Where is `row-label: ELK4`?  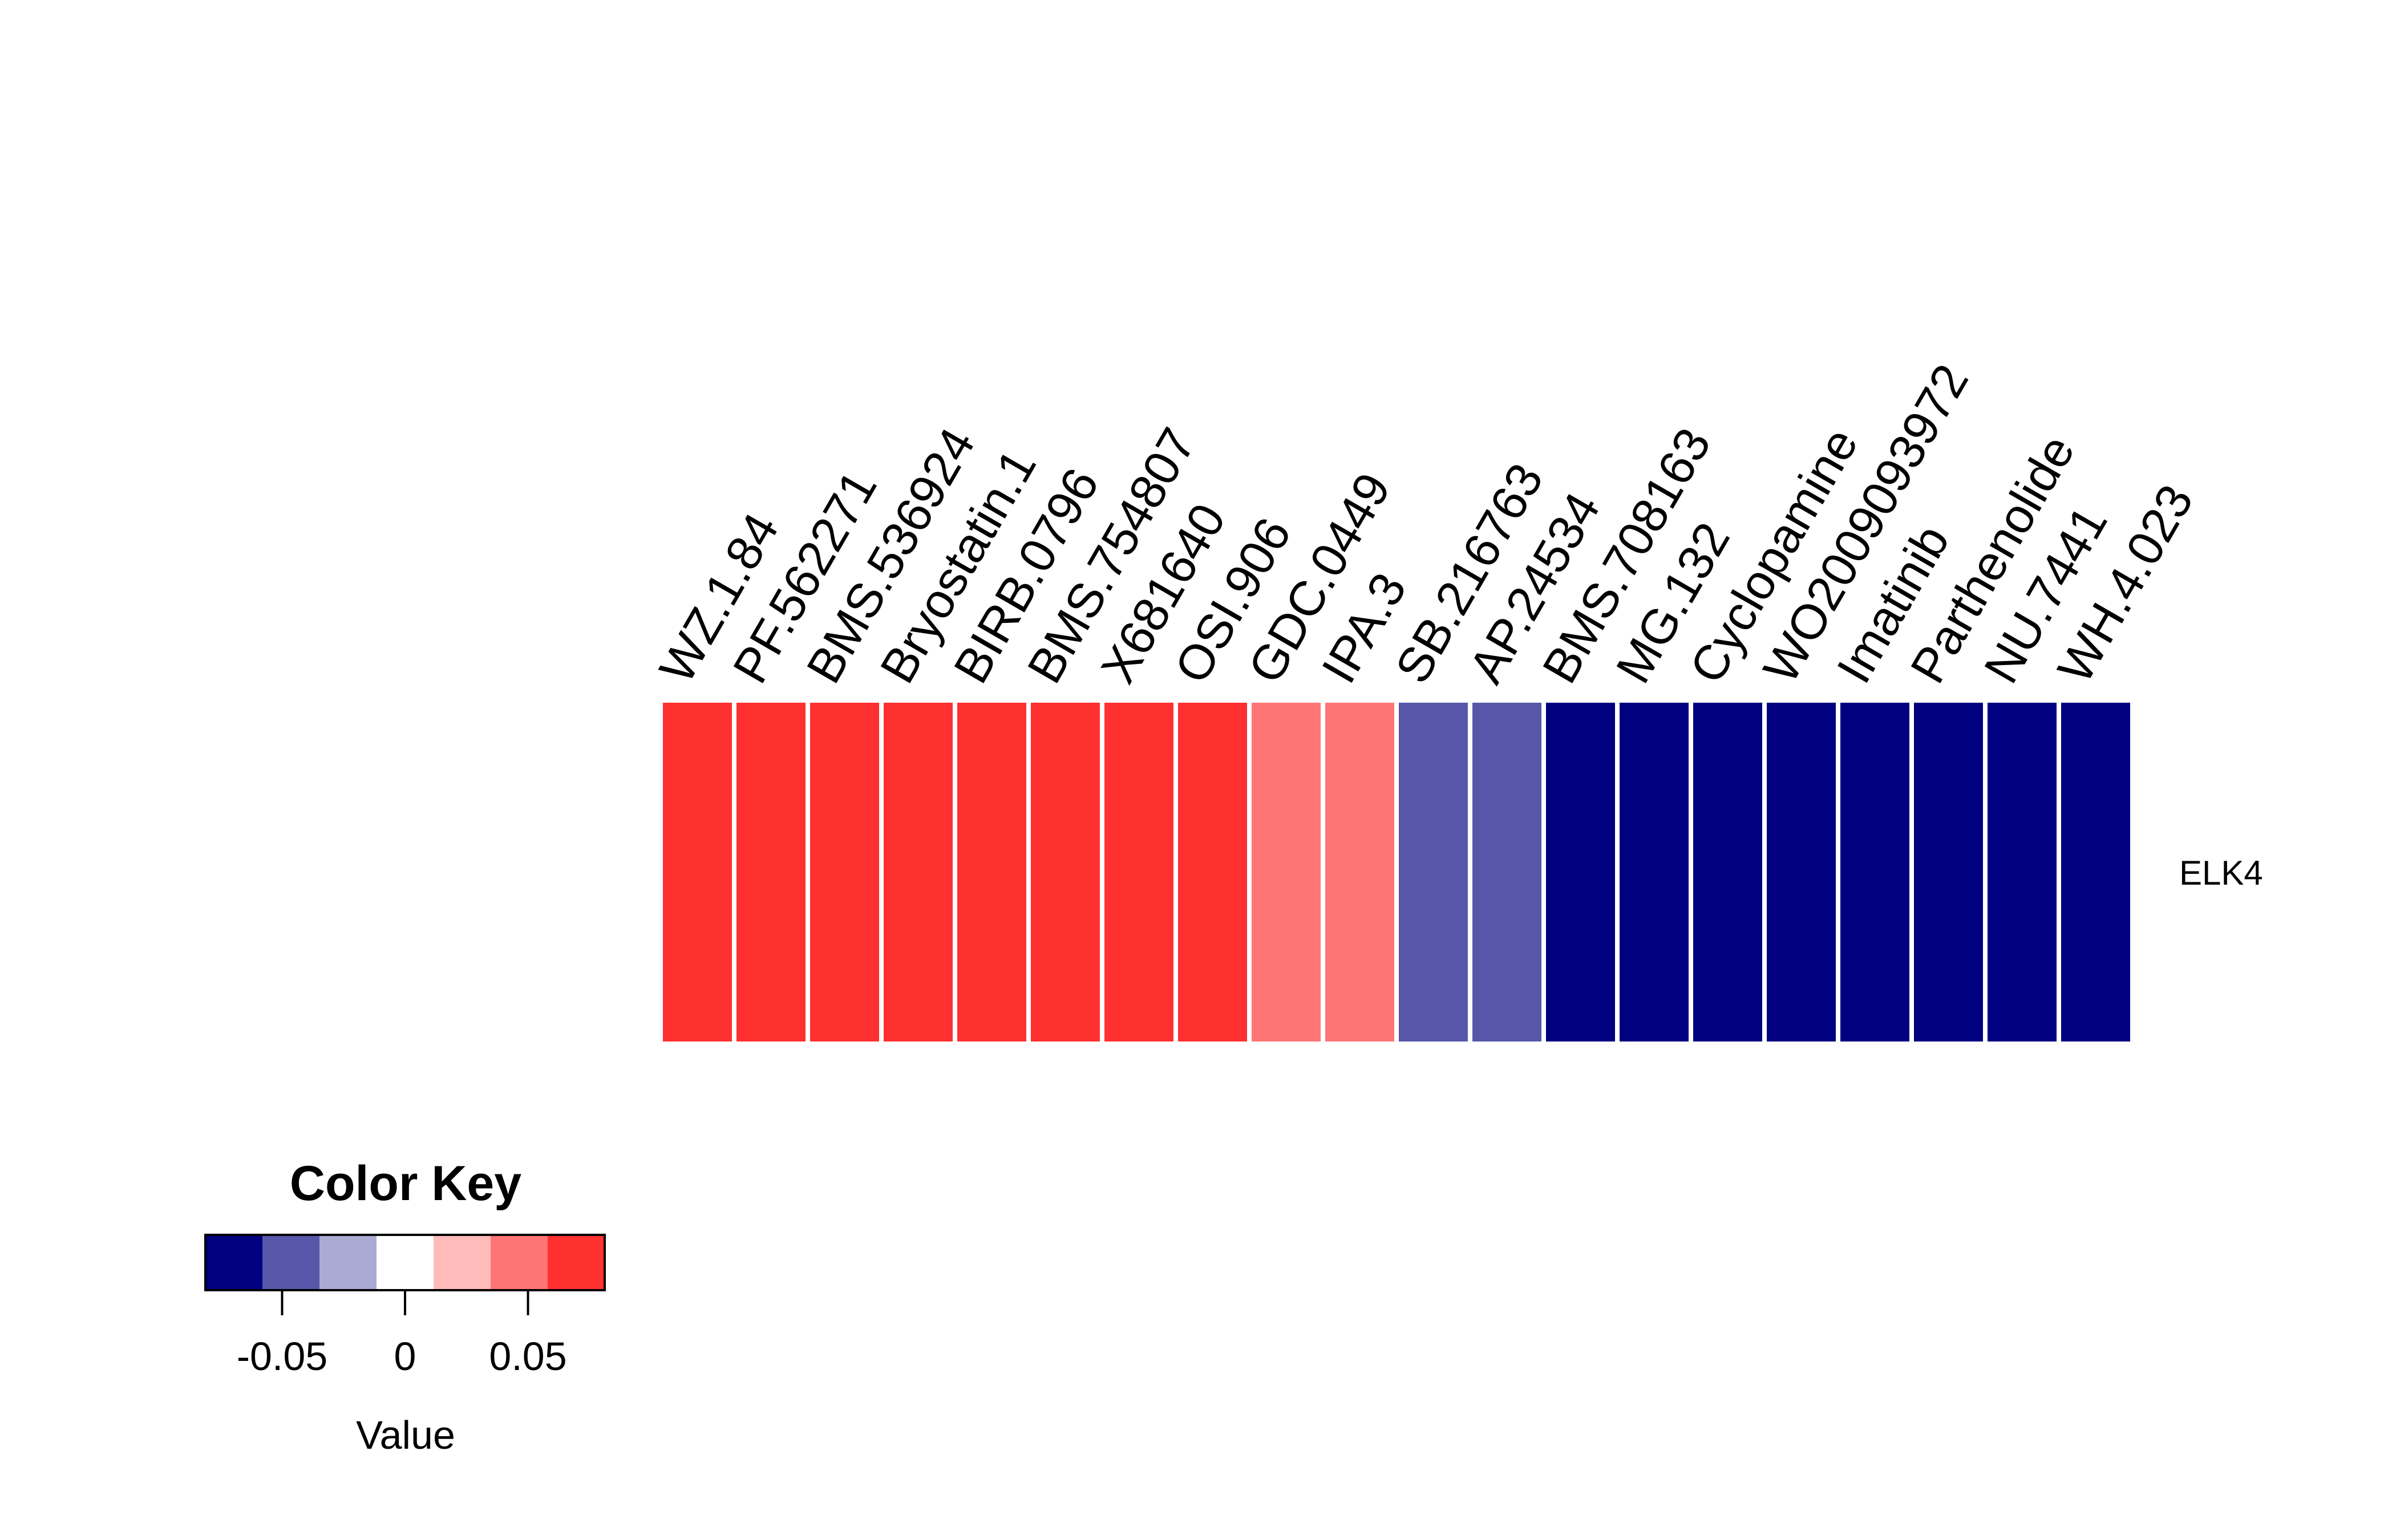
row-label: ELK4 is located at coordinates (2221, 873).